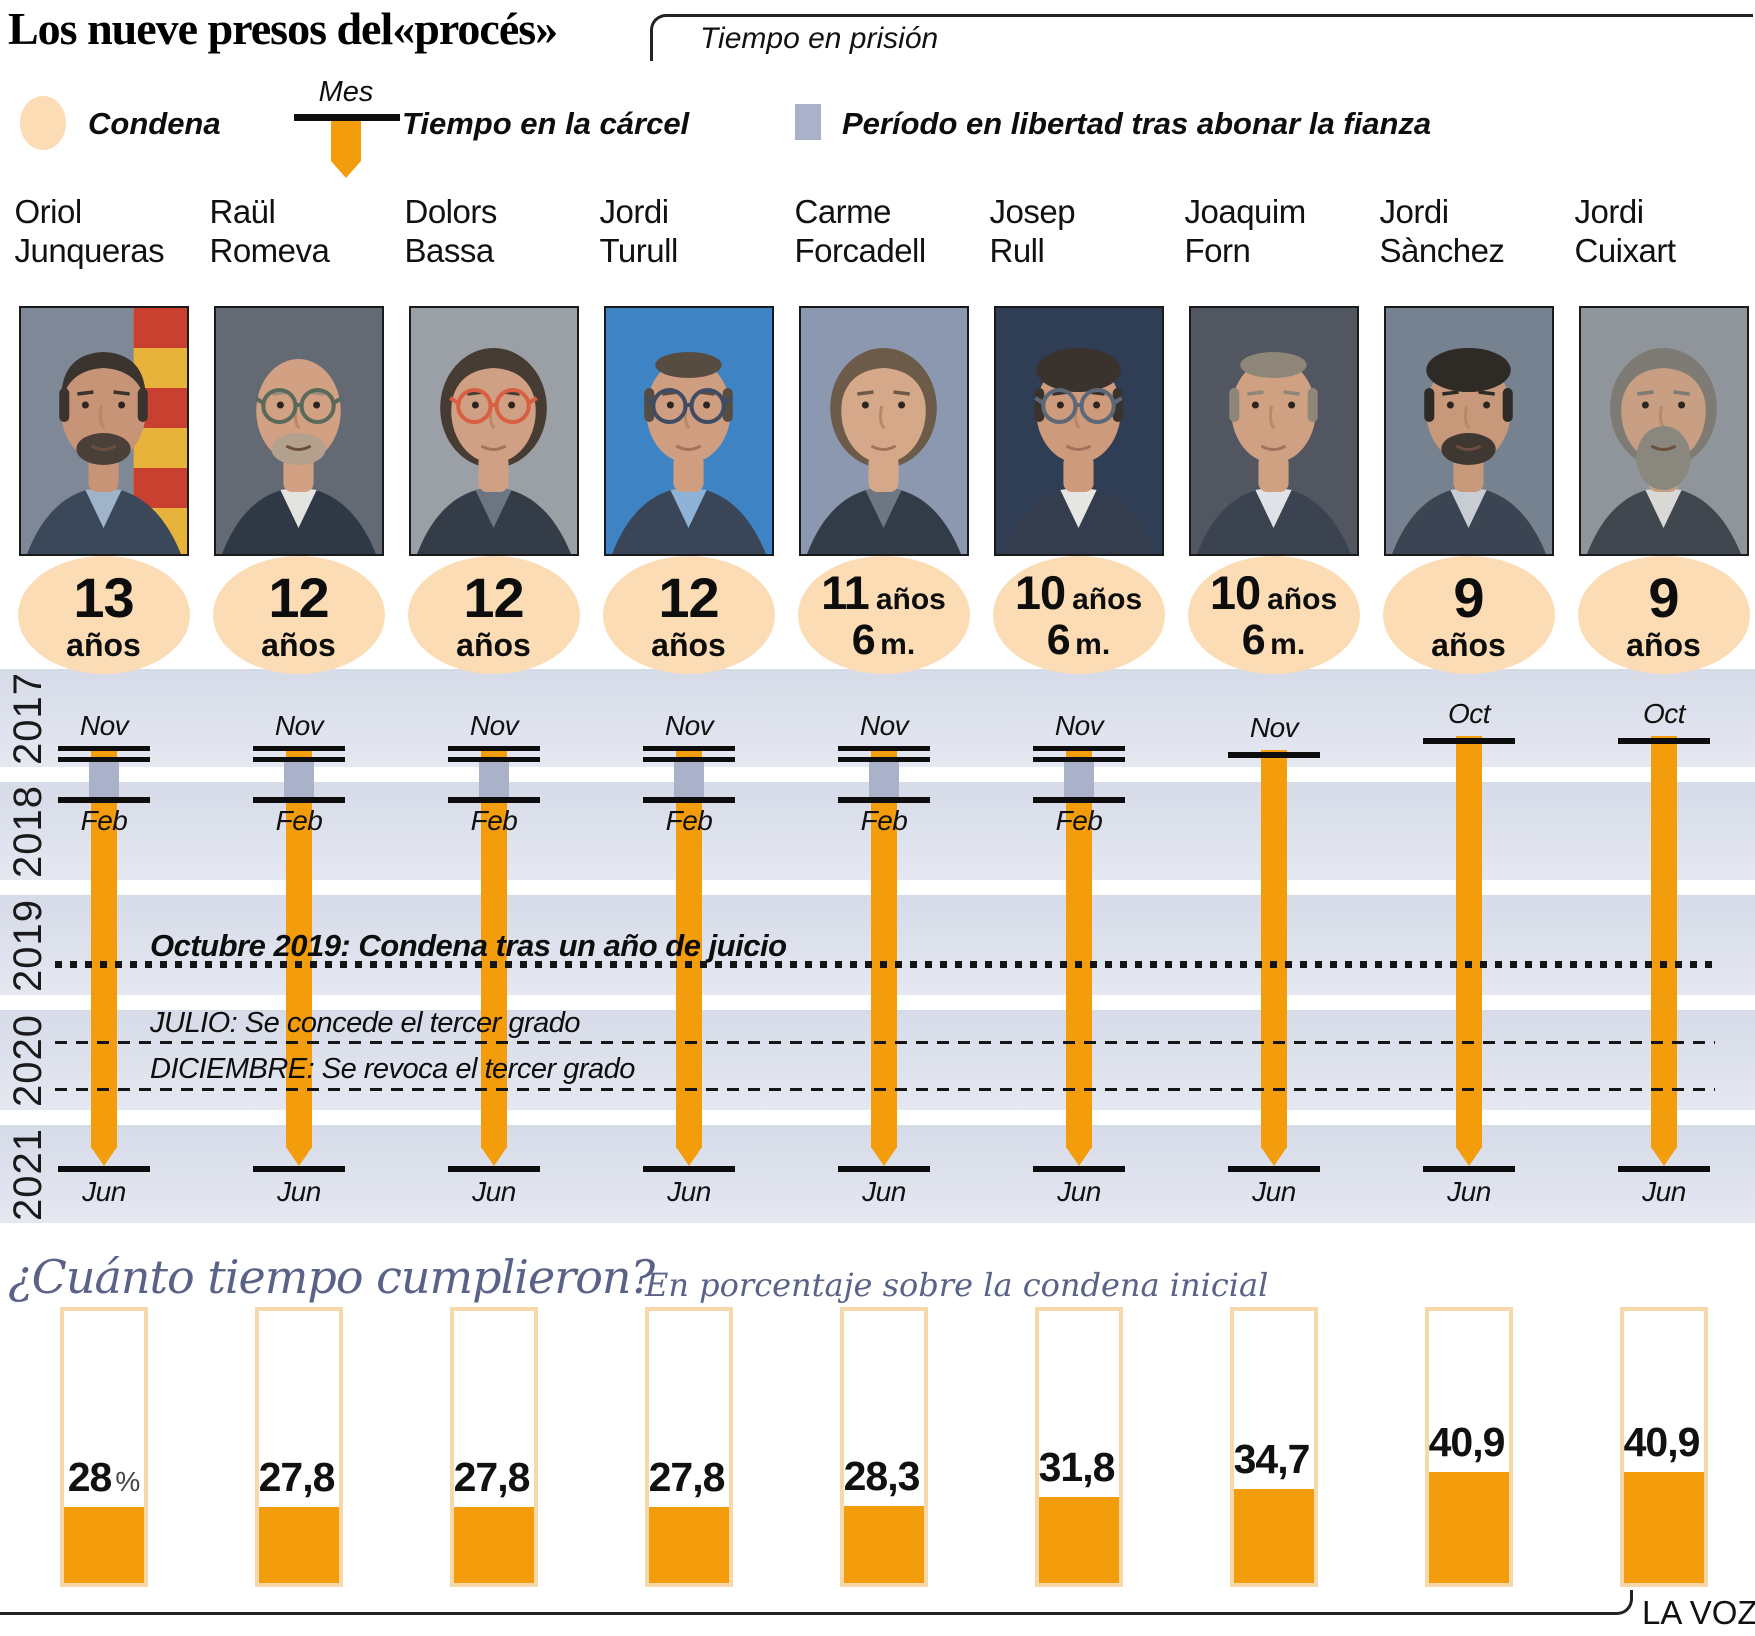 This screenshot has height=1636, width=1755. I want to click on sentence-circle: 10 años 6 m., so click(1273, 615).